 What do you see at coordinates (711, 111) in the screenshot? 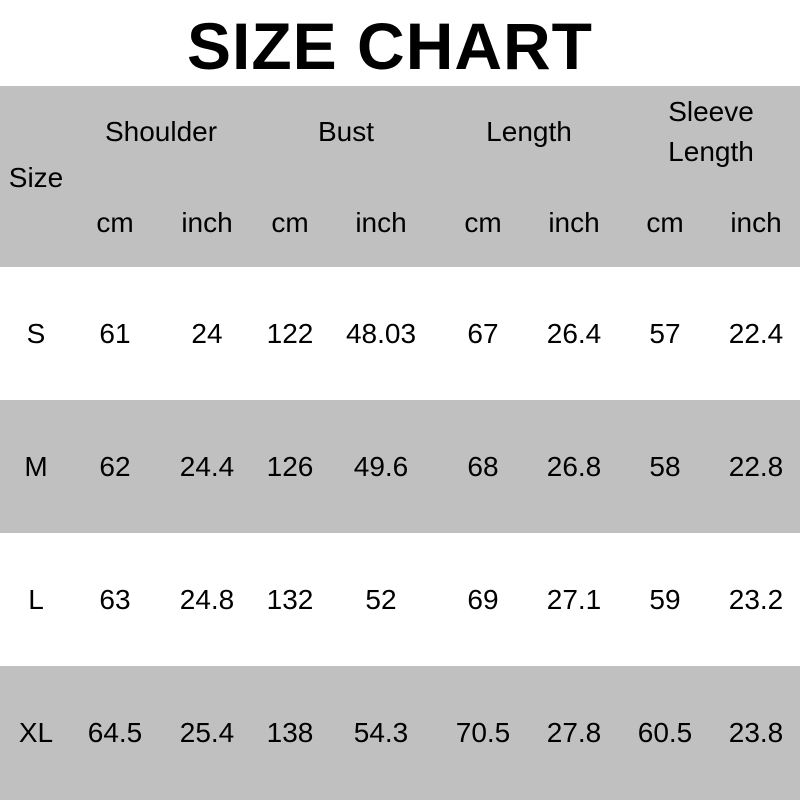
I see `column-group-header: Sleeve` at bounding box center [711, 111].